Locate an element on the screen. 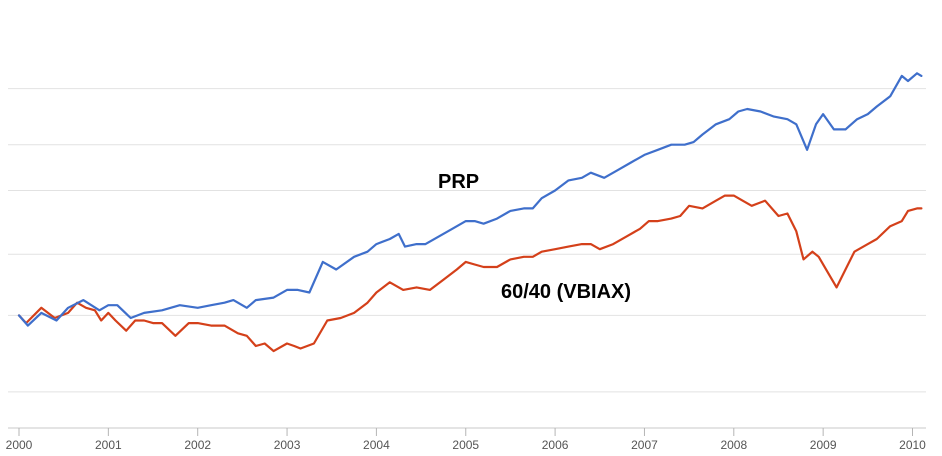  x-tick-label-2000: 2000 is located at coordinates (19, 445).